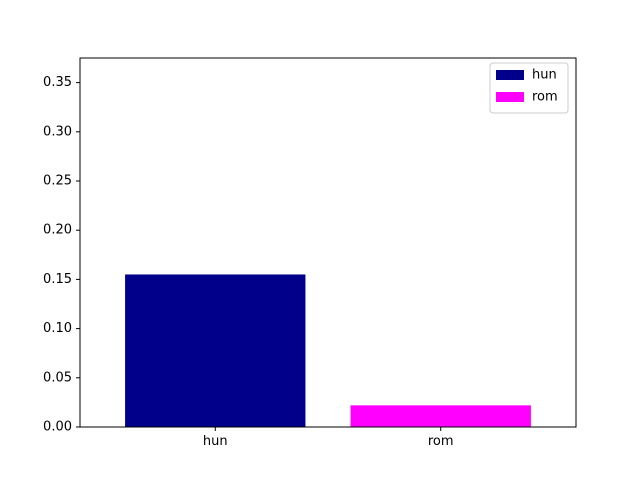  I want to click on y-axis: 0.00 0.05 0.10 0.15 0.20 0.25 0.30 0.35, so click(61, 255).